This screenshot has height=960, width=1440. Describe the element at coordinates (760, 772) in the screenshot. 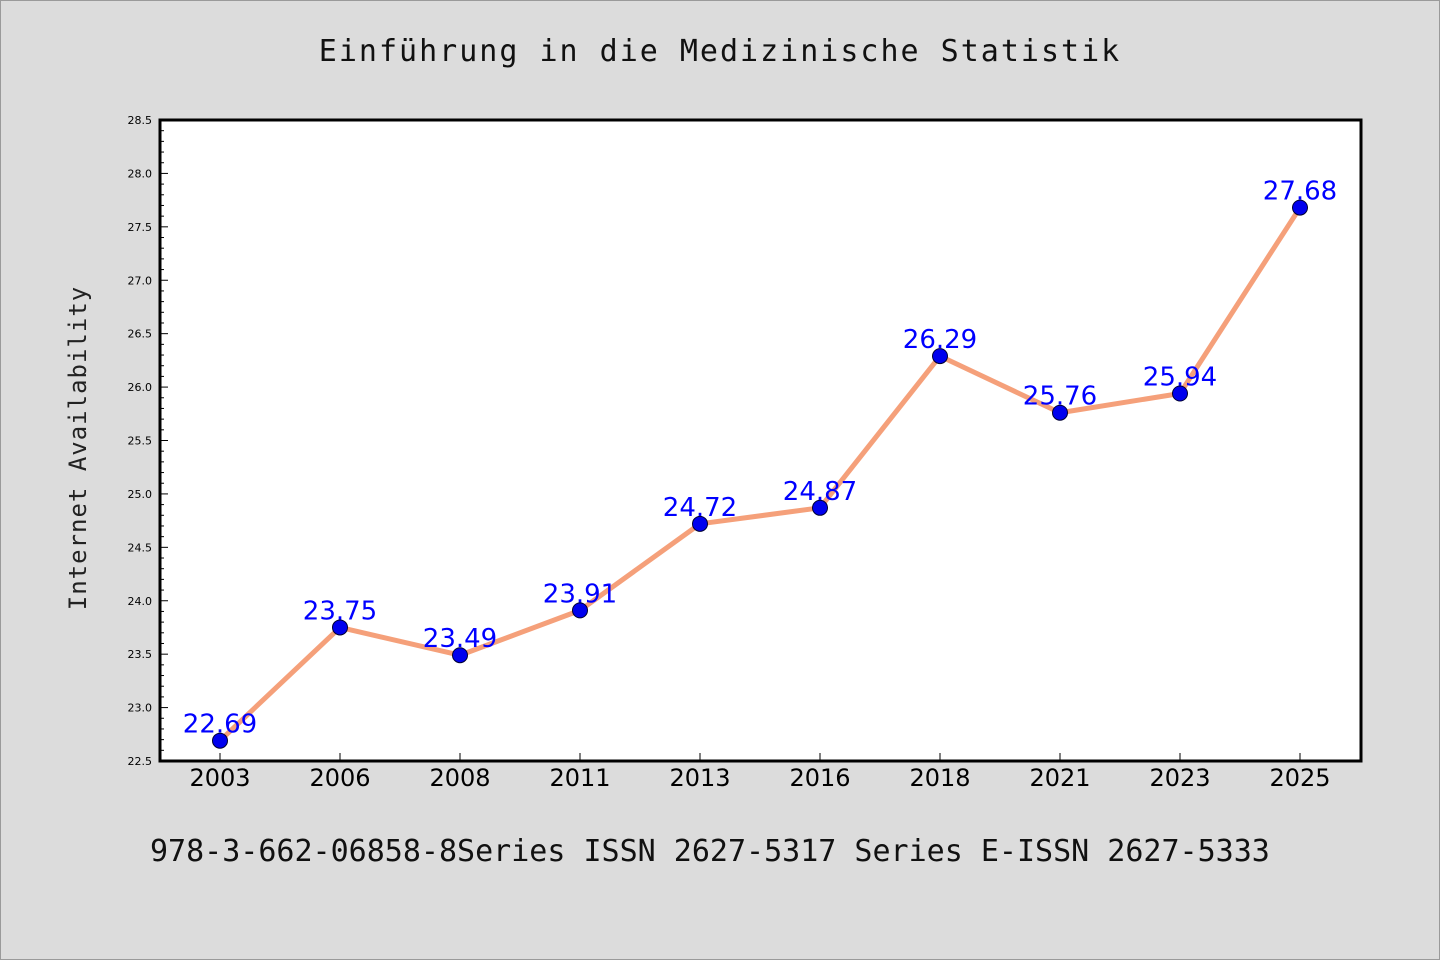

I see `x-axis-ticks: 2003 2006 2008 2011 2013 2016 2018 2021 2023 2025` at that location.